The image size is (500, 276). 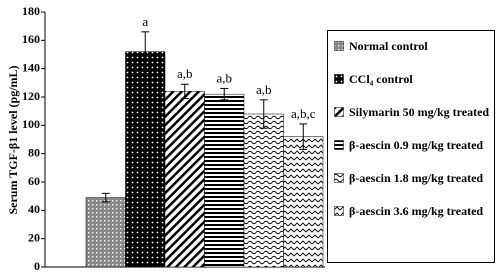 What do you see at coordinates (13, 139) in the screenshot?
I see `y-axis-label: Serum TGF-β1 level (pg/mL)` at bounding box center [13, 139].